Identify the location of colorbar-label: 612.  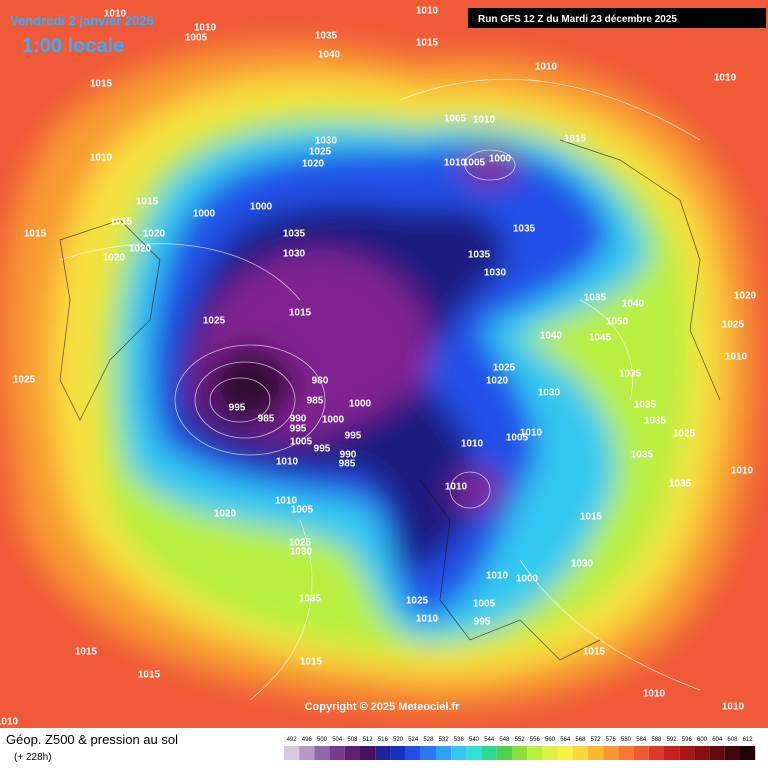
(748, 740).